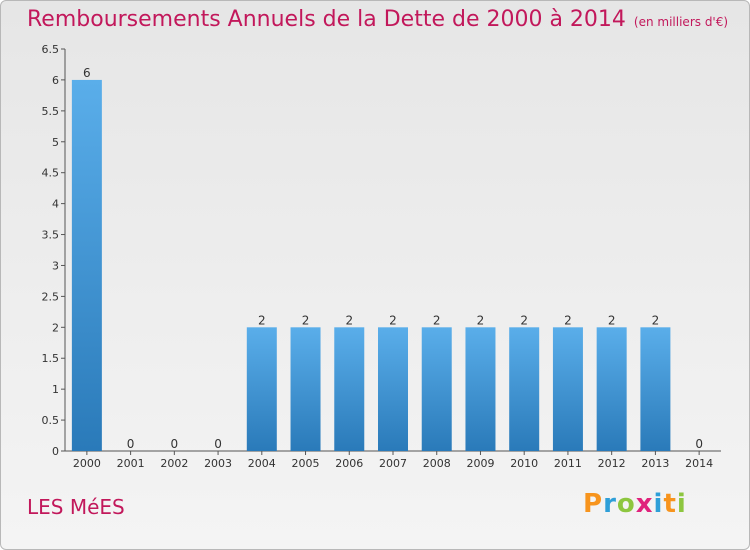 The width and height of the screenshot is (750, 550). I want to click on x-tick-label-2010: 2010, so click(524, 463).